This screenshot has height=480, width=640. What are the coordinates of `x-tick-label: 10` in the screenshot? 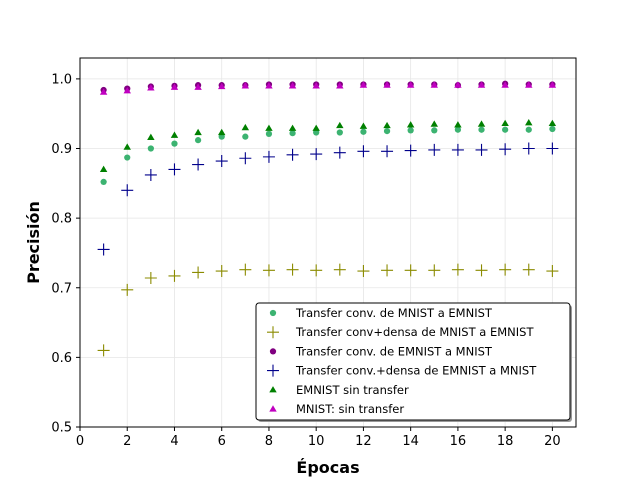 It's located at (316, 441).